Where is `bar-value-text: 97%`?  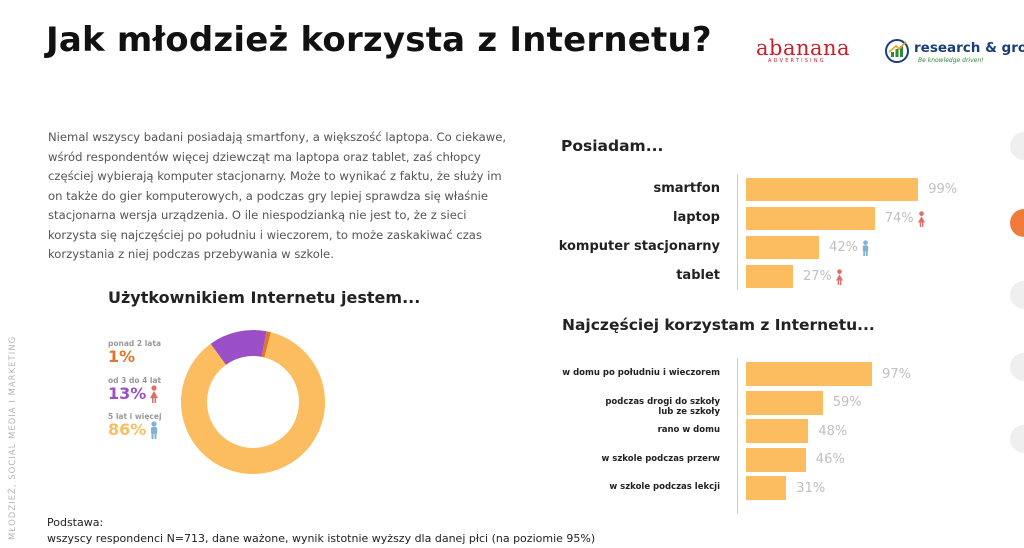
bar-value-text: 97% is located at coordinates (896, 374).